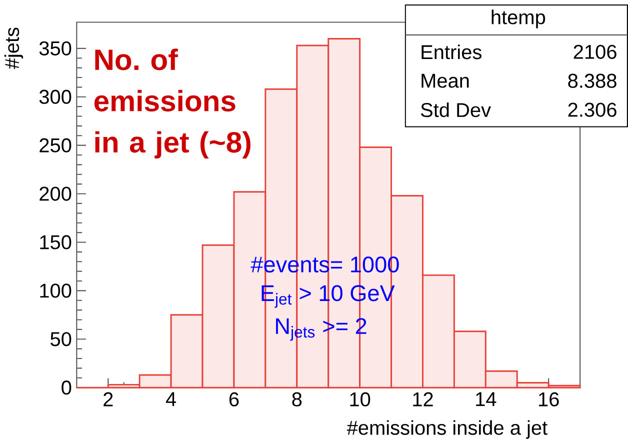  I want to click on annotation: 2106, so click(595, 51).